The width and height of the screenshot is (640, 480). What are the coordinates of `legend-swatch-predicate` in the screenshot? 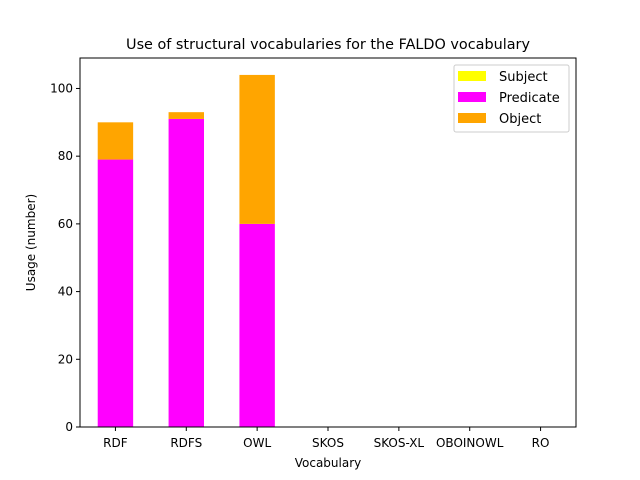 It's located at (472, 97).